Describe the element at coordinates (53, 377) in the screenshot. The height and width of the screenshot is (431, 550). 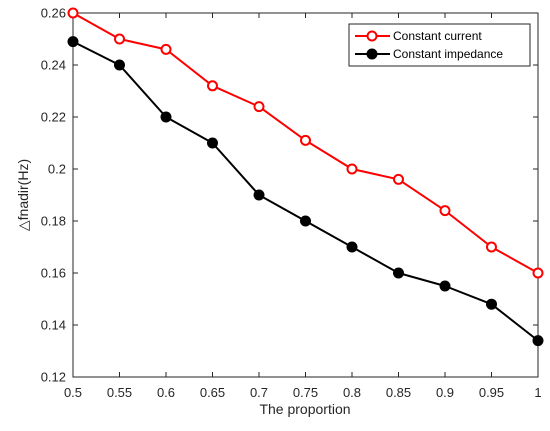
I see `y-tick-label: 0.12` at that location.